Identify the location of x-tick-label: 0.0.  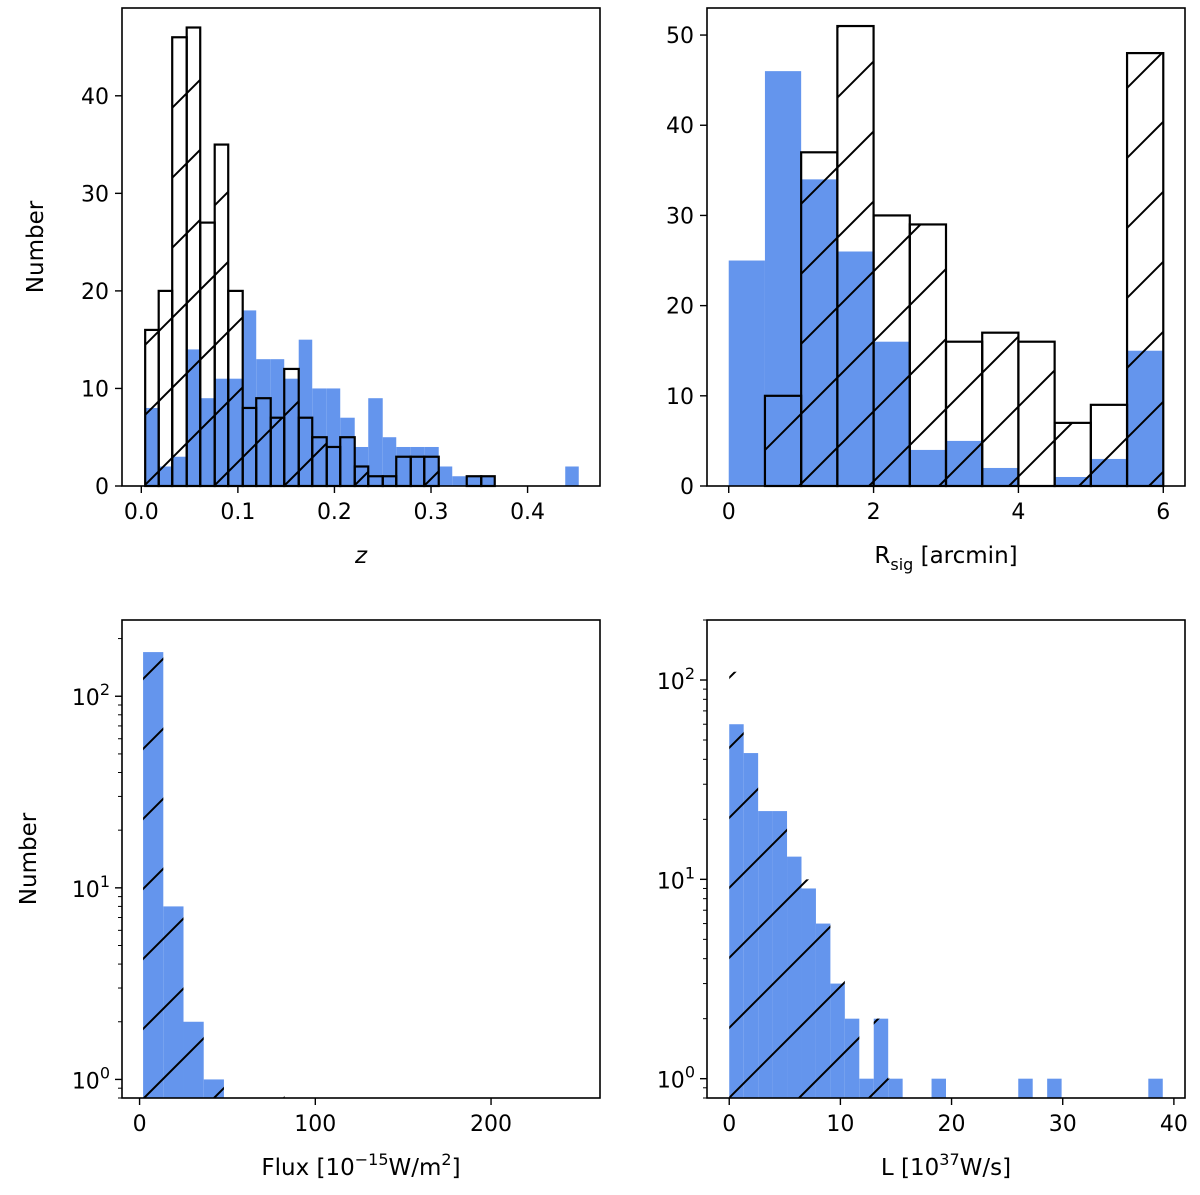
(141, 512).